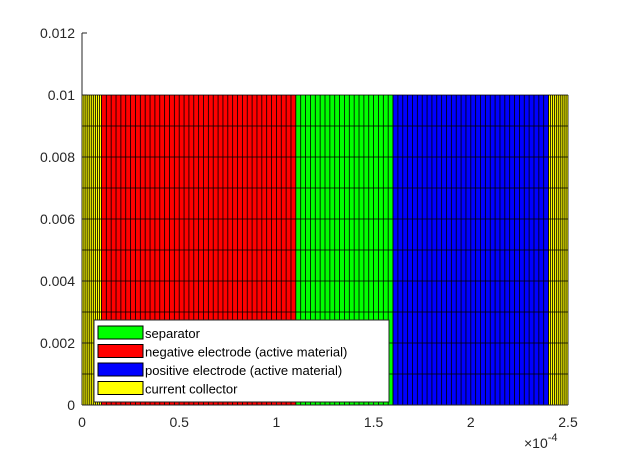 This screenshot has height=456, width=628. Describe the element at coordinates (82, 422) in the screenshot. I see `x-tick-label: 0` at that location.